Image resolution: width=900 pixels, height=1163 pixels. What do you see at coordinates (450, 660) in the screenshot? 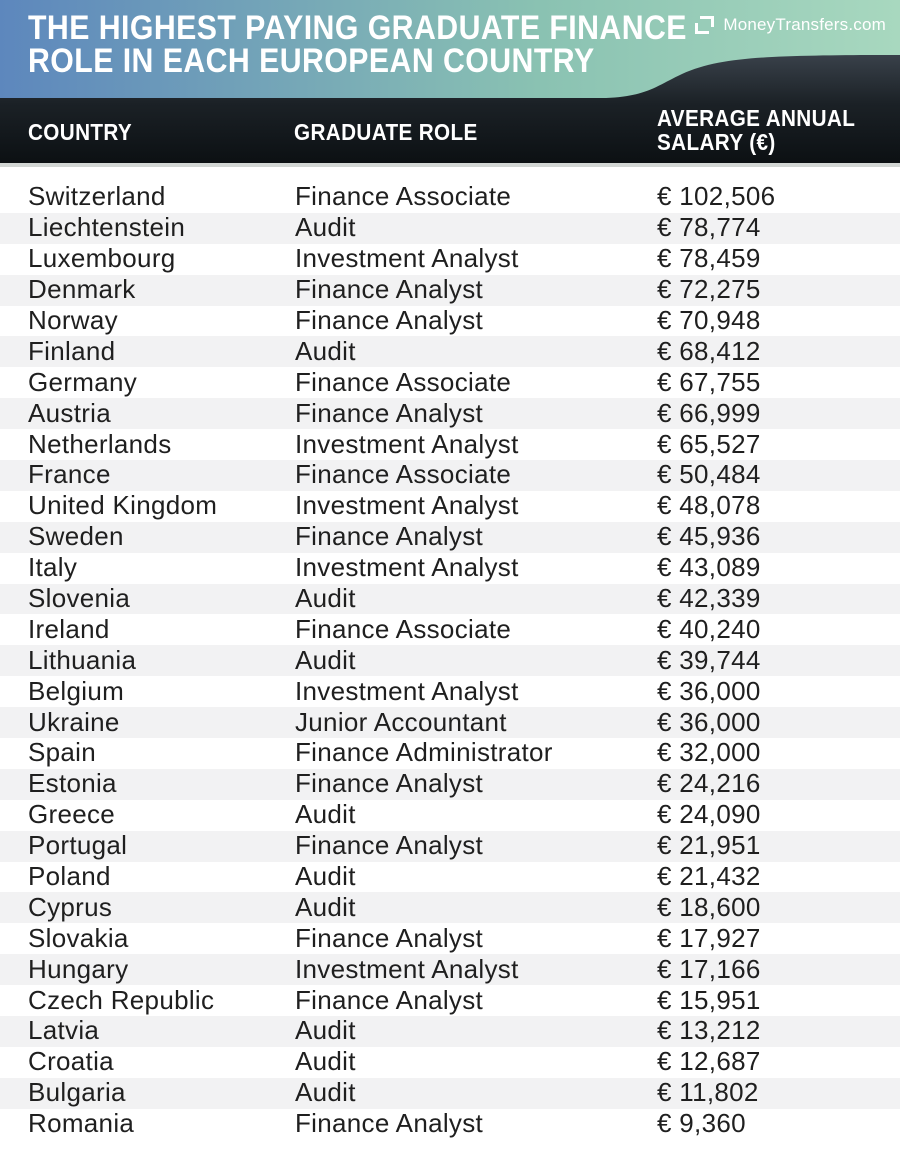
I see `table-row: Lithuania Audit € 39,744` at bounding box center [450, 660].